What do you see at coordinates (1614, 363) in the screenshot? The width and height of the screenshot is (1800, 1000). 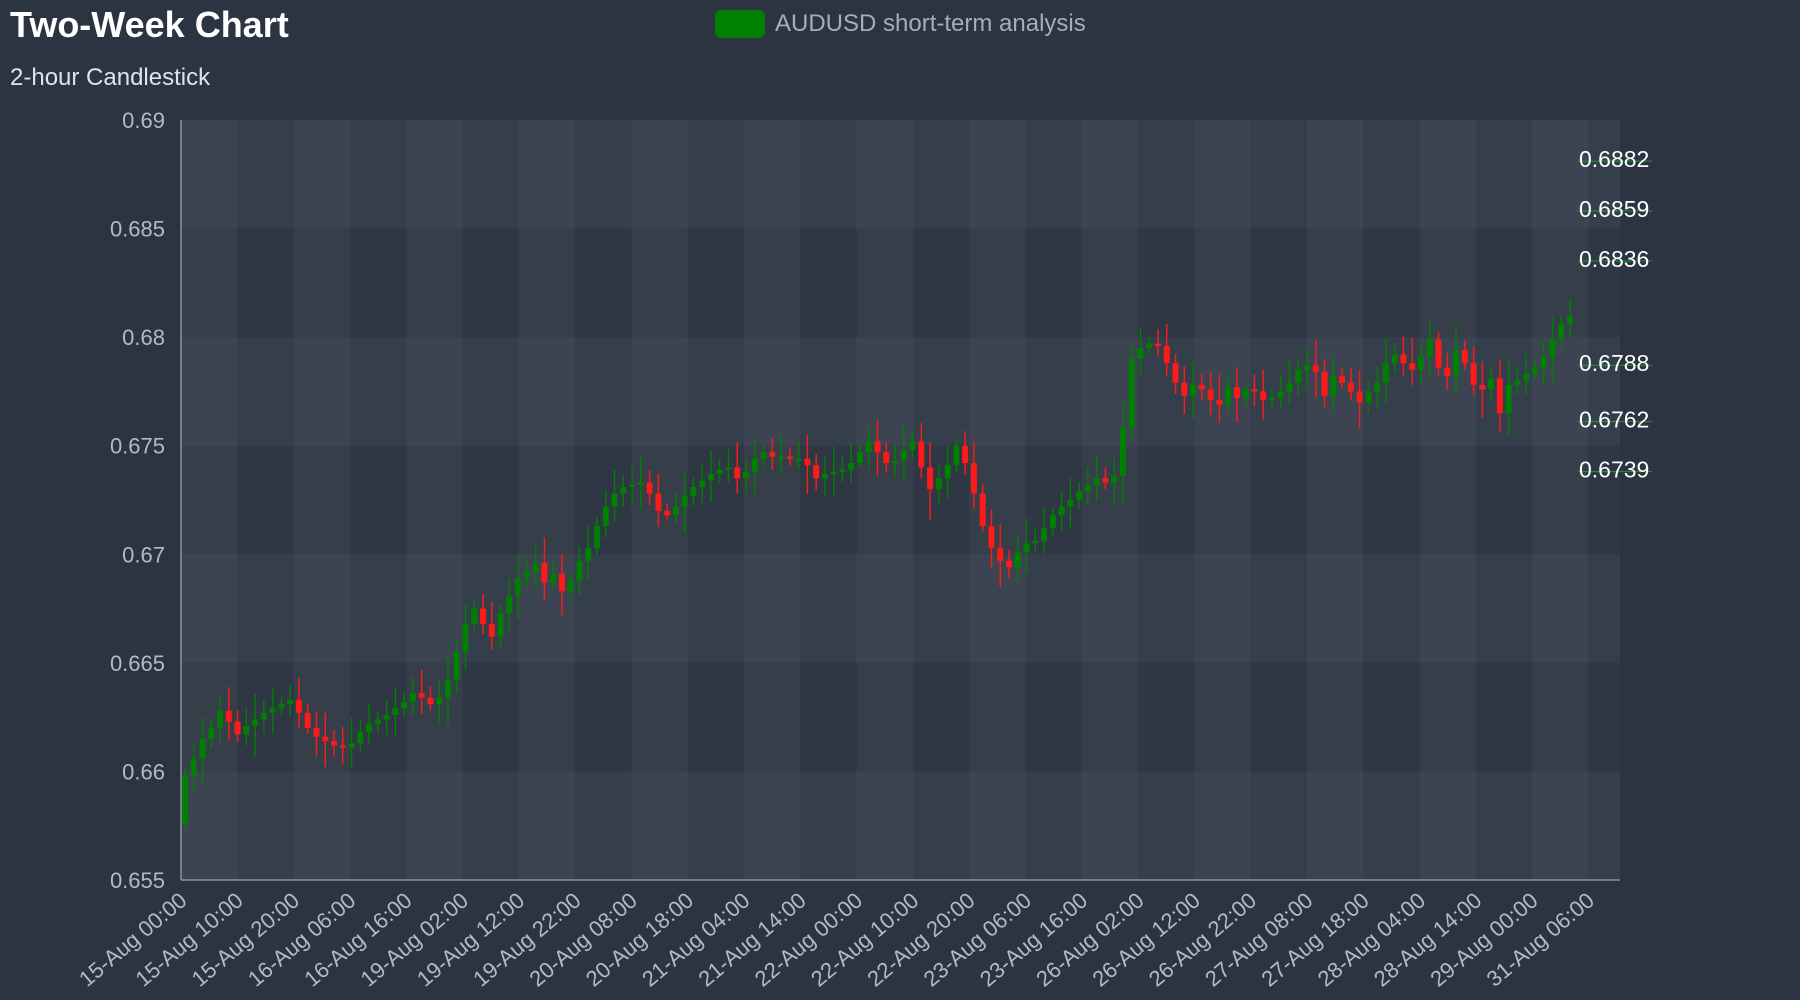 I see `price-level-label: 0.6788` at bounding box center [1614, 363].